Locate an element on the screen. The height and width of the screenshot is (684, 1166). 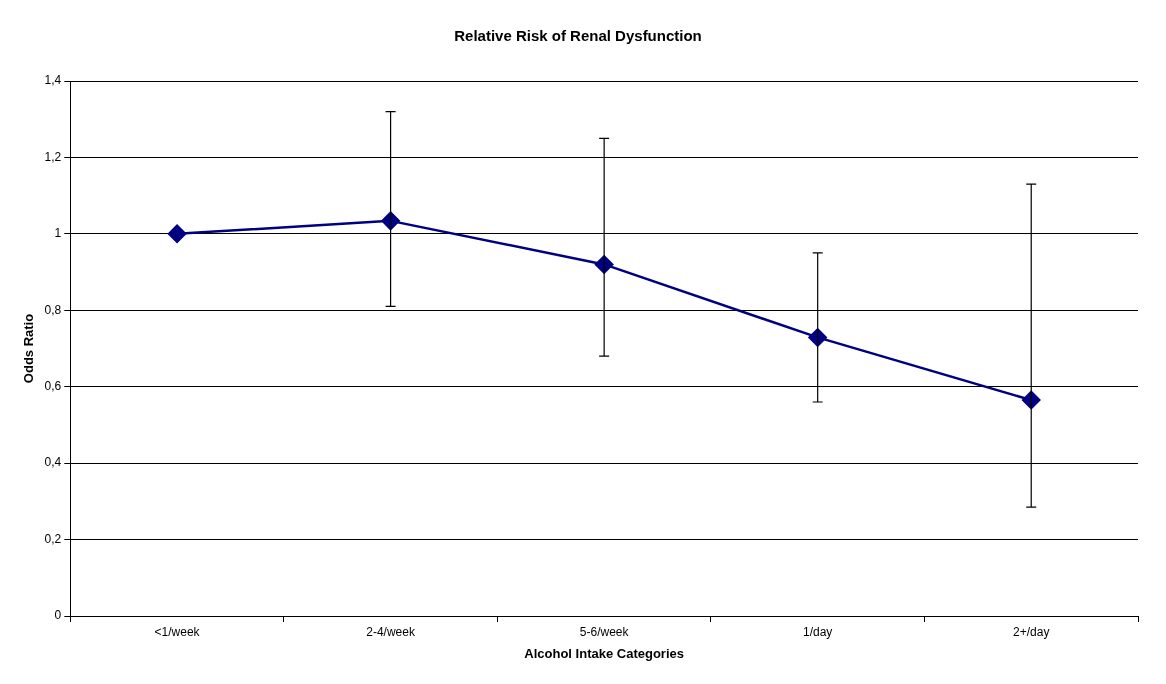
y-tick-label: 0,8 is located at coordinates (53, 309).